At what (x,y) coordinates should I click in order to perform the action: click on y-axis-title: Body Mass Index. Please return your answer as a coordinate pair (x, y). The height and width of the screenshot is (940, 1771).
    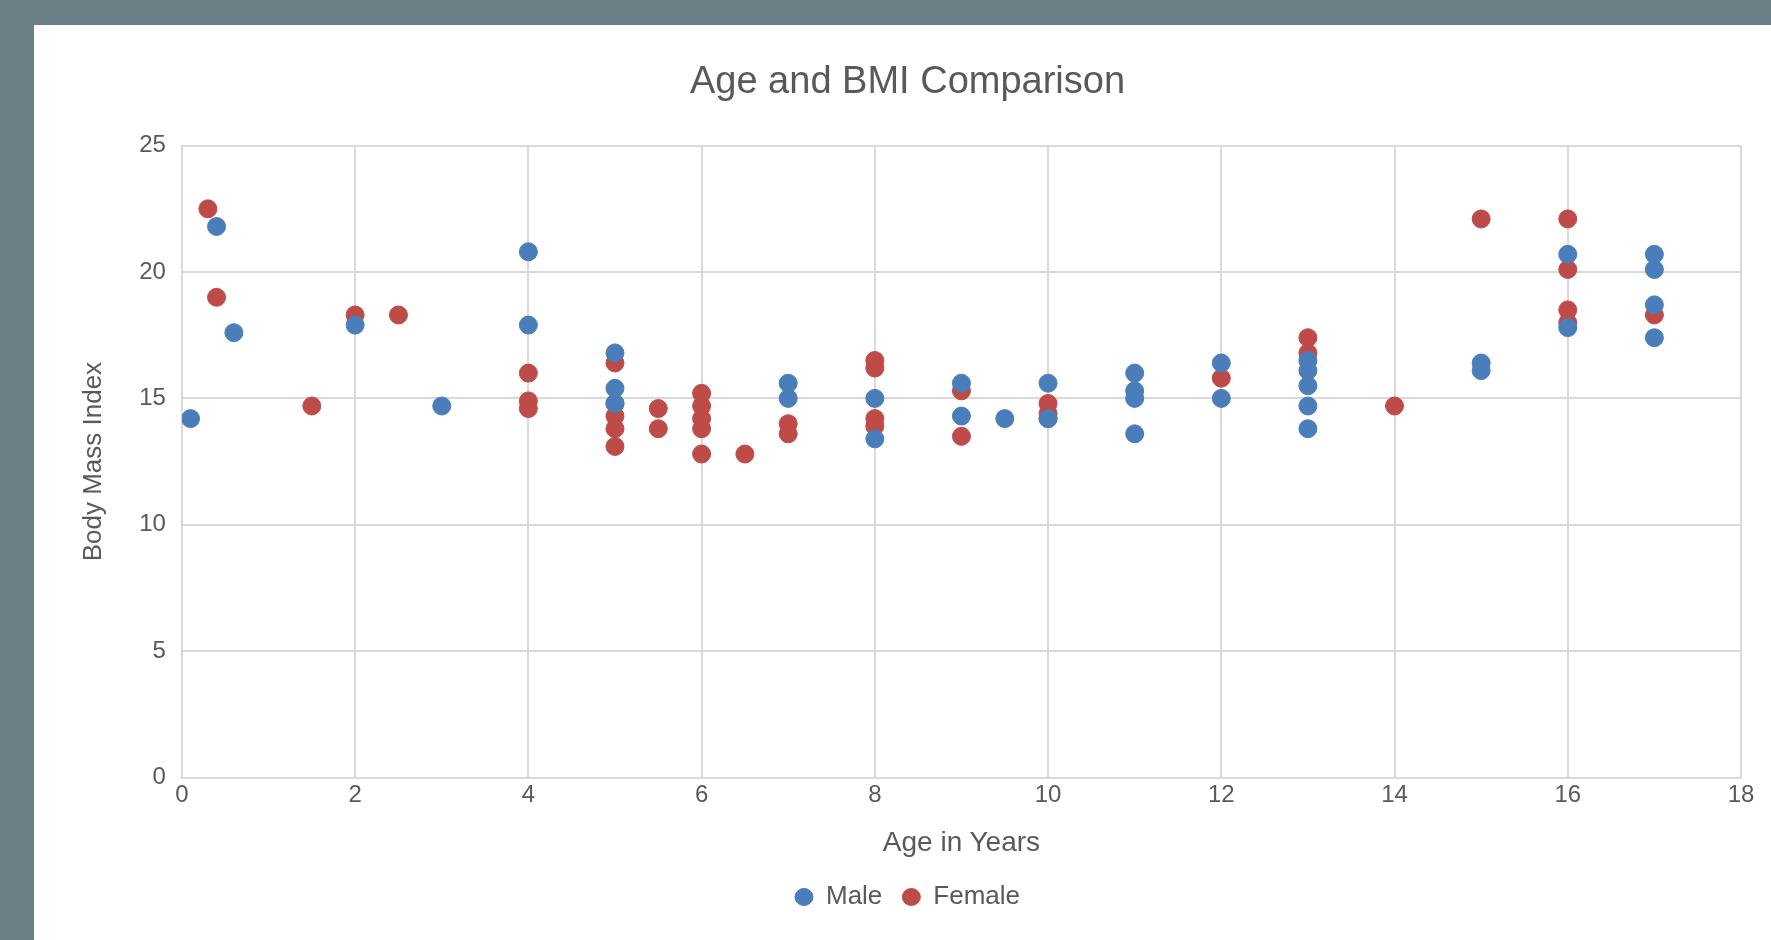
    Looking at the image, I should click on (91, 461).